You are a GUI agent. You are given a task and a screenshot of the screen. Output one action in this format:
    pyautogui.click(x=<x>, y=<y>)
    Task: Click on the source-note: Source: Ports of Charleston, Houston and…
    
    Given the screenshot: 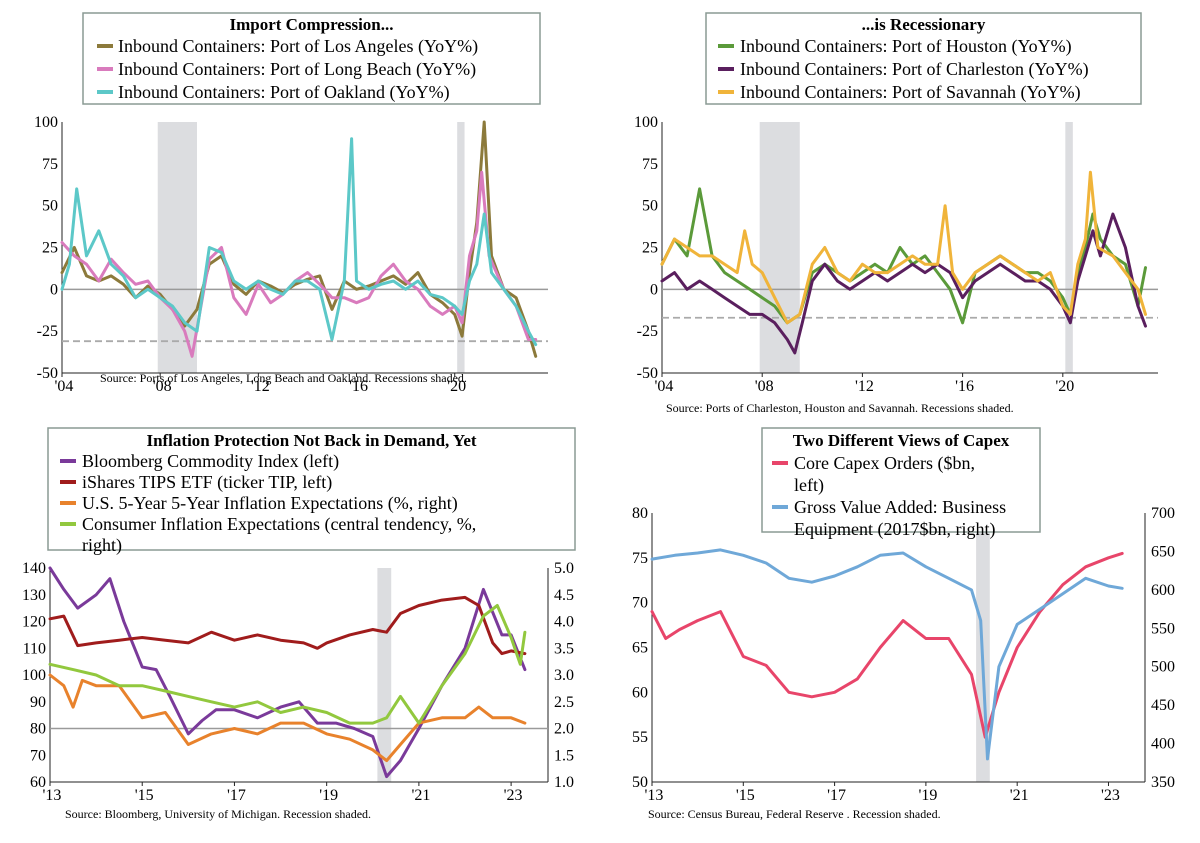 What is the action you would take?
    pyautogui.click(x=840, y=408)
    